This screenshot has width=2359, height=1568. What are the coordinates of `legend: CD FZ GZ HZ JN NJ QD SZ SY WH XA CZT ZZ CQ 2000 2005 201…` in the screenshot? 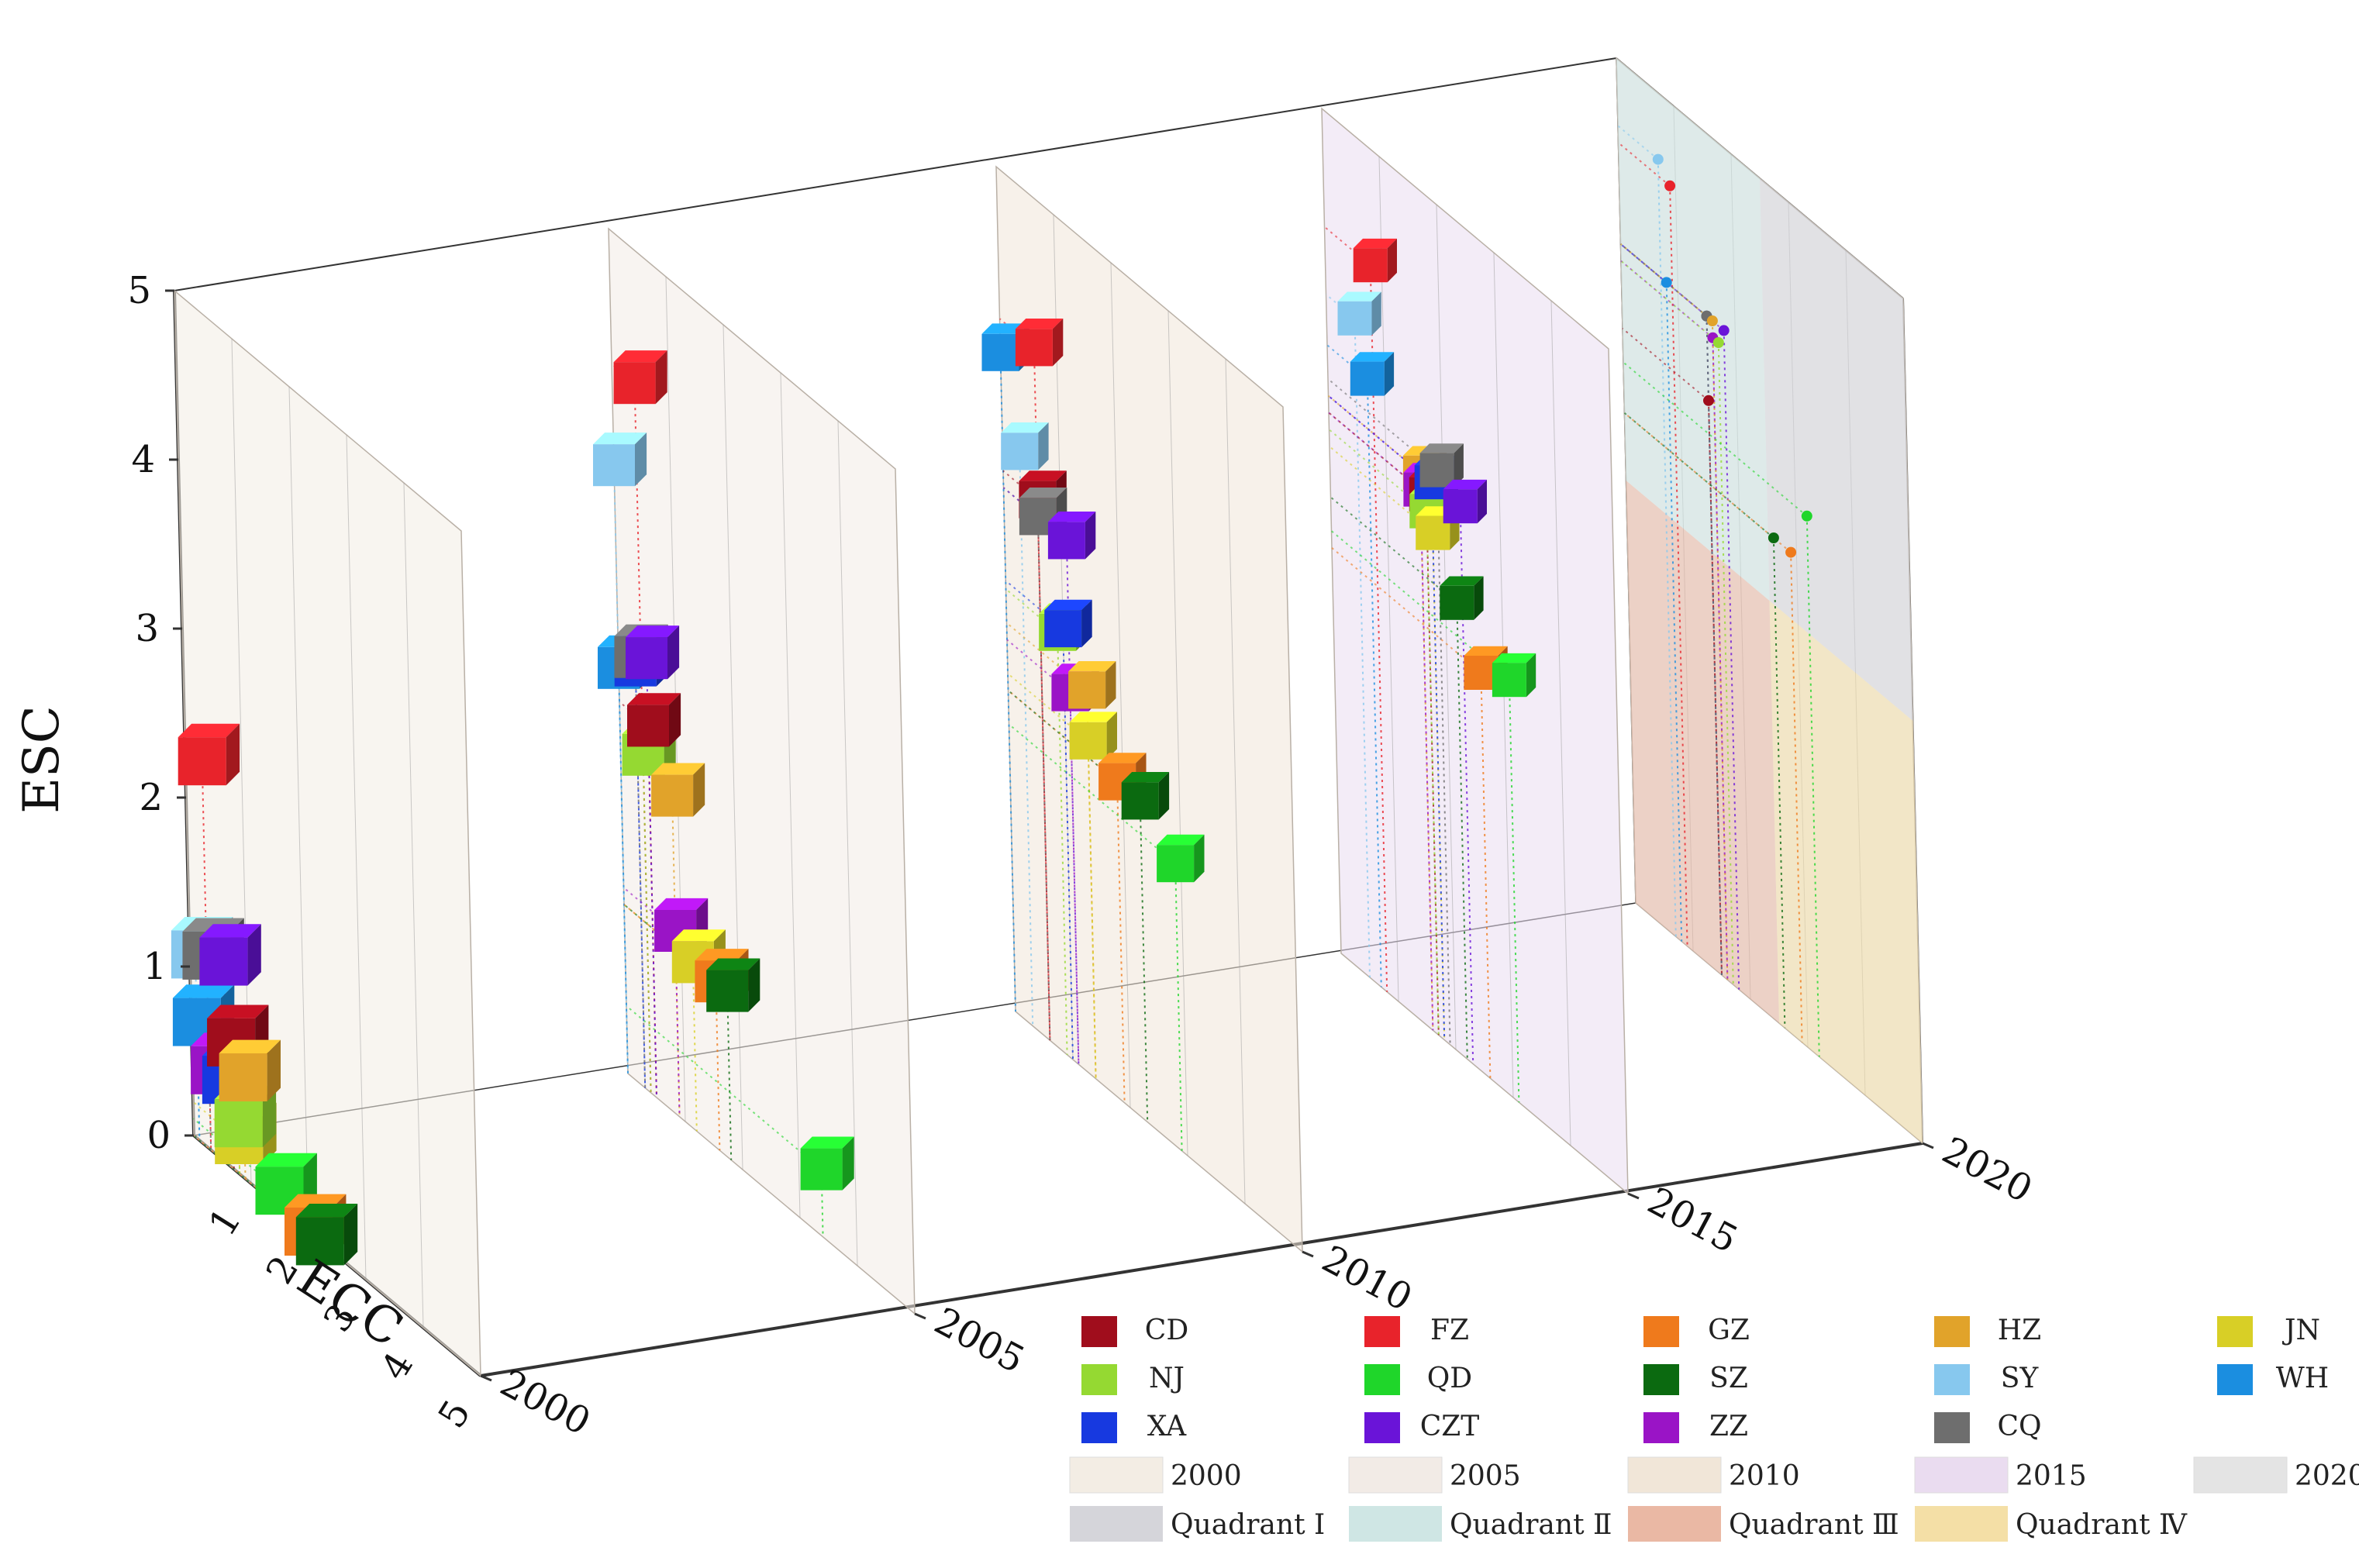 It's located at (1714, 1428).